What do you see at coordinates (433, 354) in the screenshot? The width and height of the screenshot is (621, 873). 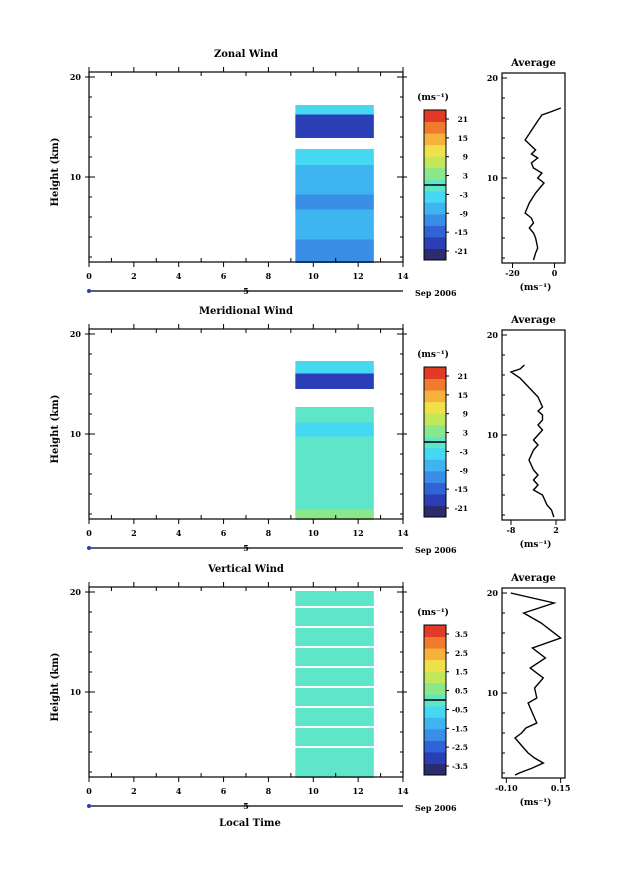 I see `colorbar-unit: (ms⁻¹)` at bounding box center [433, 354].